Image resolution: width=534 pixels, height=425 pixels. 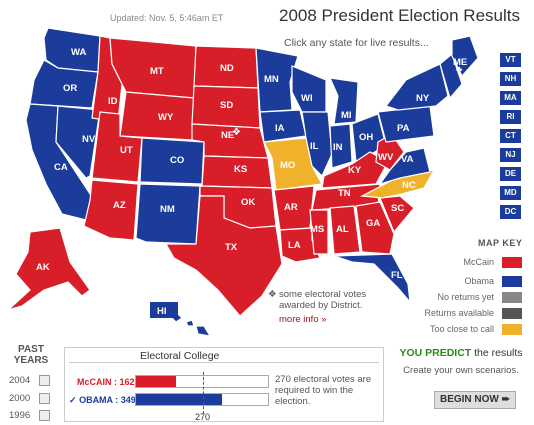 What do you see at coordinates (510, 98) in the screenshot?
I see `state-box-ma: MA` at bounding box center [510, 98].